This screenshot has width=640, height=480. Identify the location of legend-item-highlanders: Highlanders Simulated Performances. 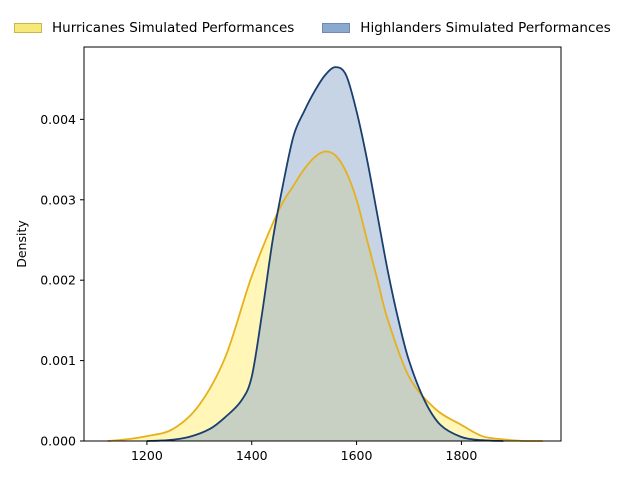
(466, 28).